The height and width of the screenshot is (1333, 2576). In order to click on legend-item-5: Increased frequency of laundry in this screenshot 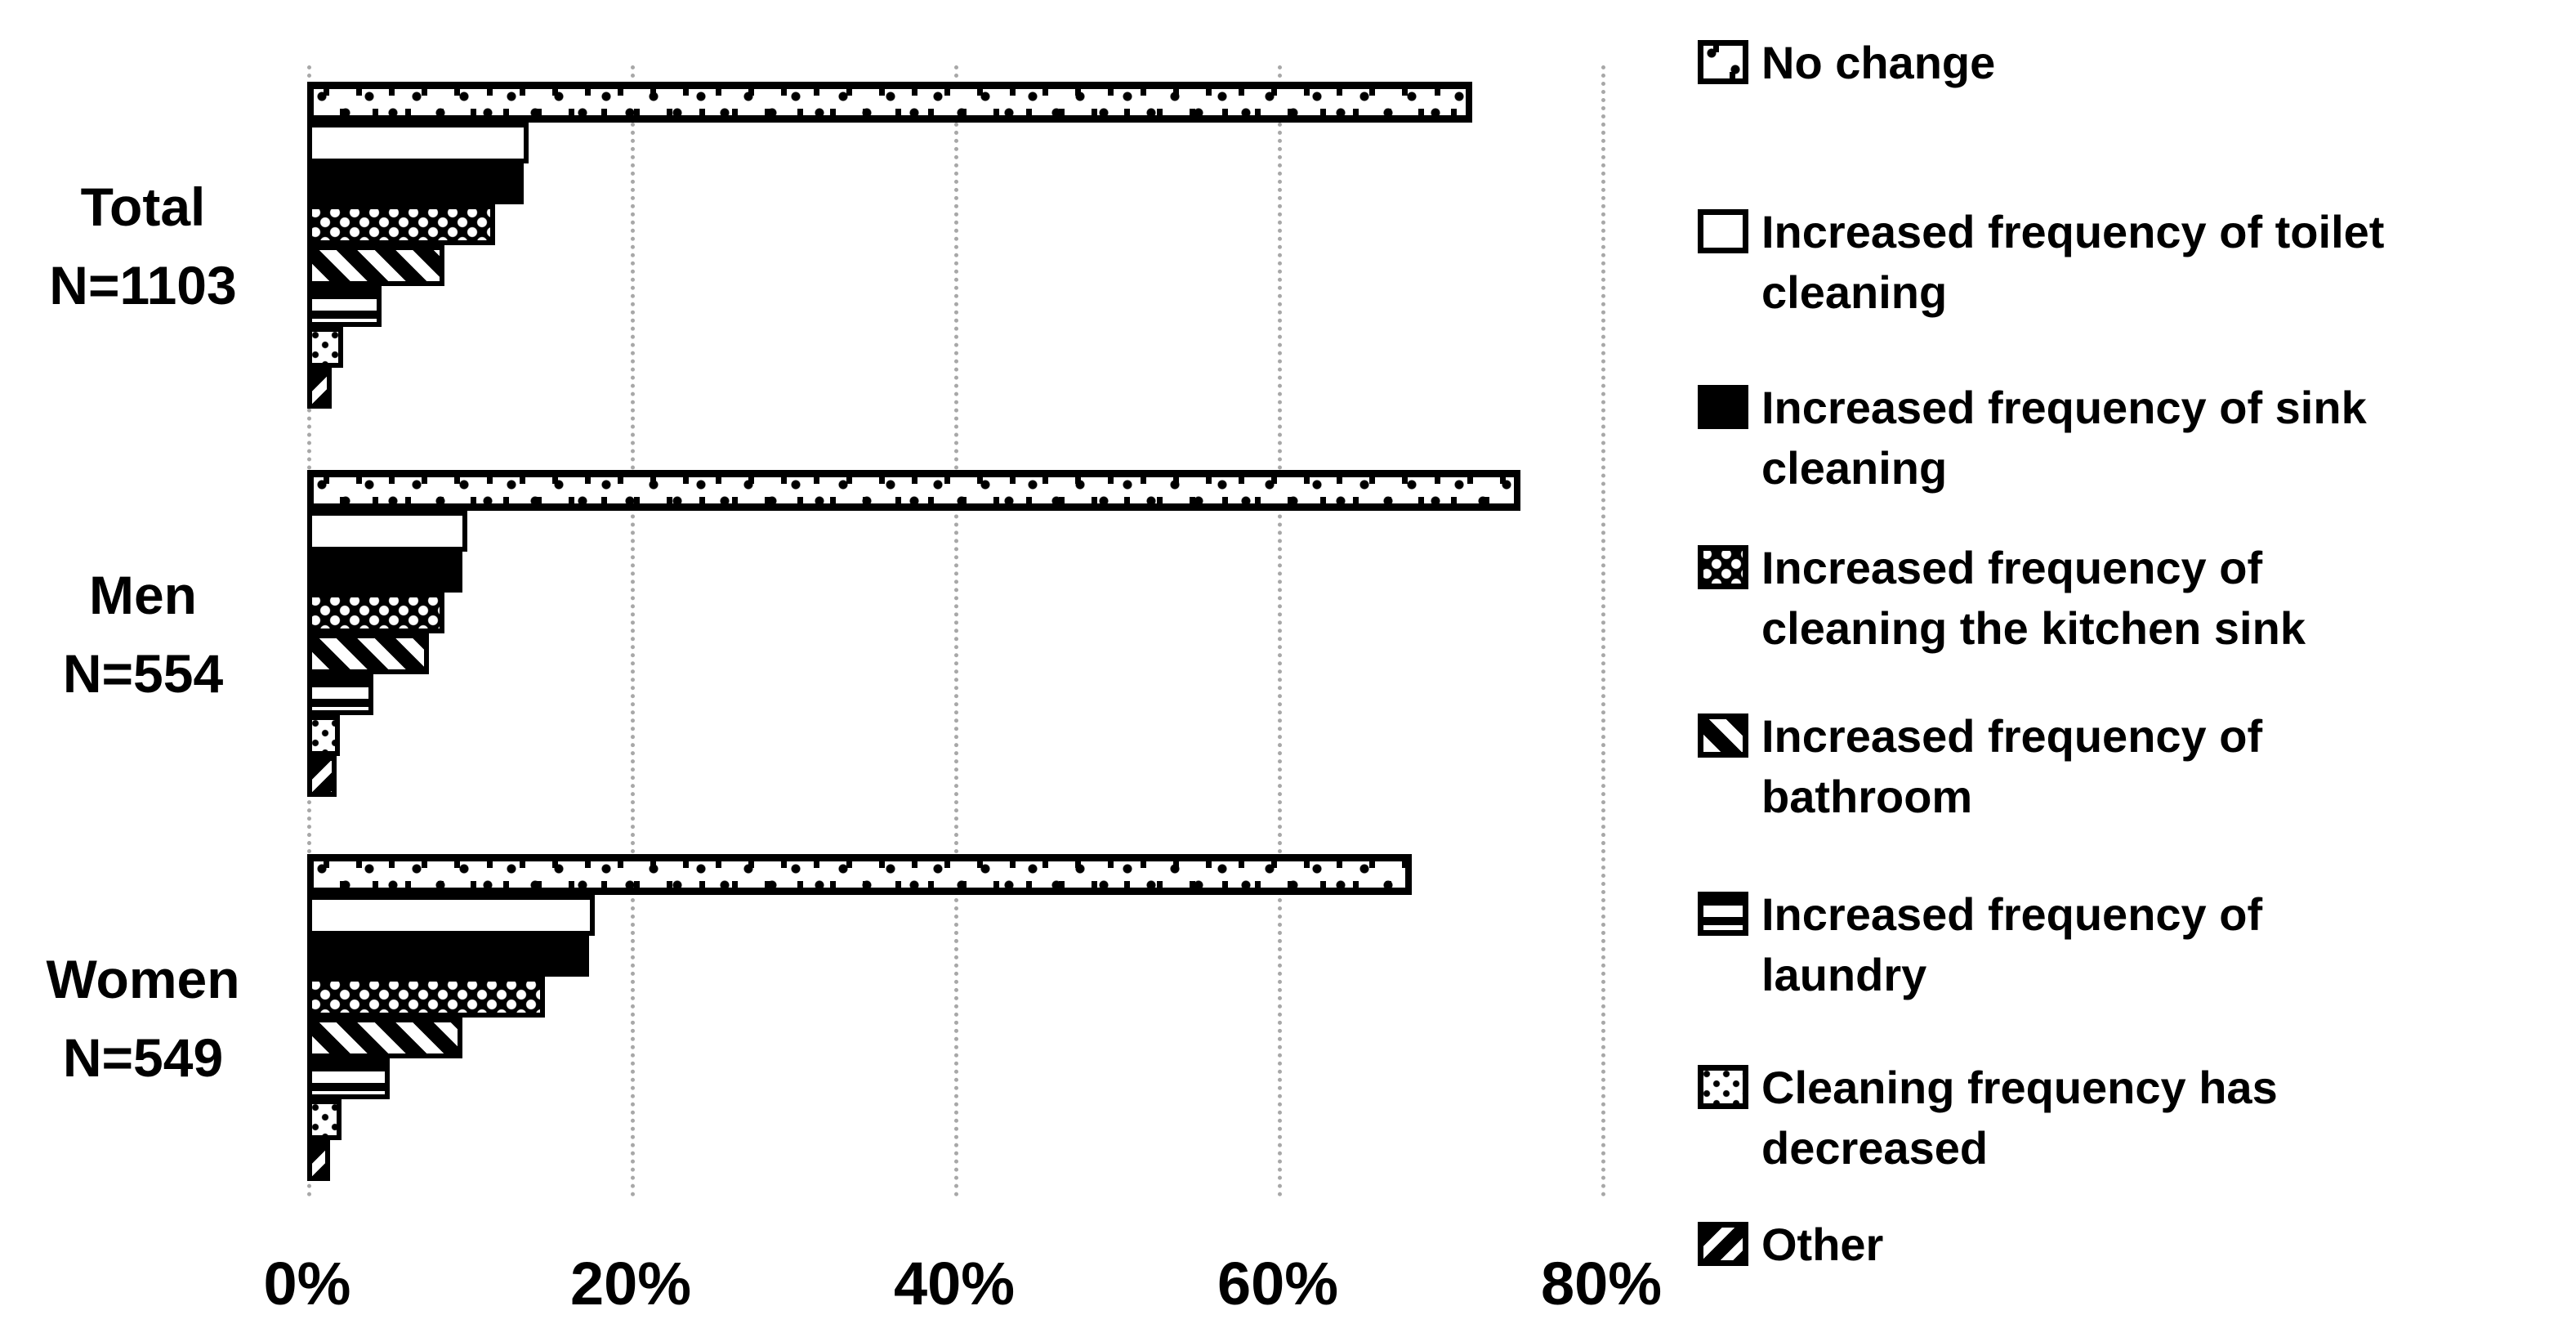, I will do `click(1980, 944)`.